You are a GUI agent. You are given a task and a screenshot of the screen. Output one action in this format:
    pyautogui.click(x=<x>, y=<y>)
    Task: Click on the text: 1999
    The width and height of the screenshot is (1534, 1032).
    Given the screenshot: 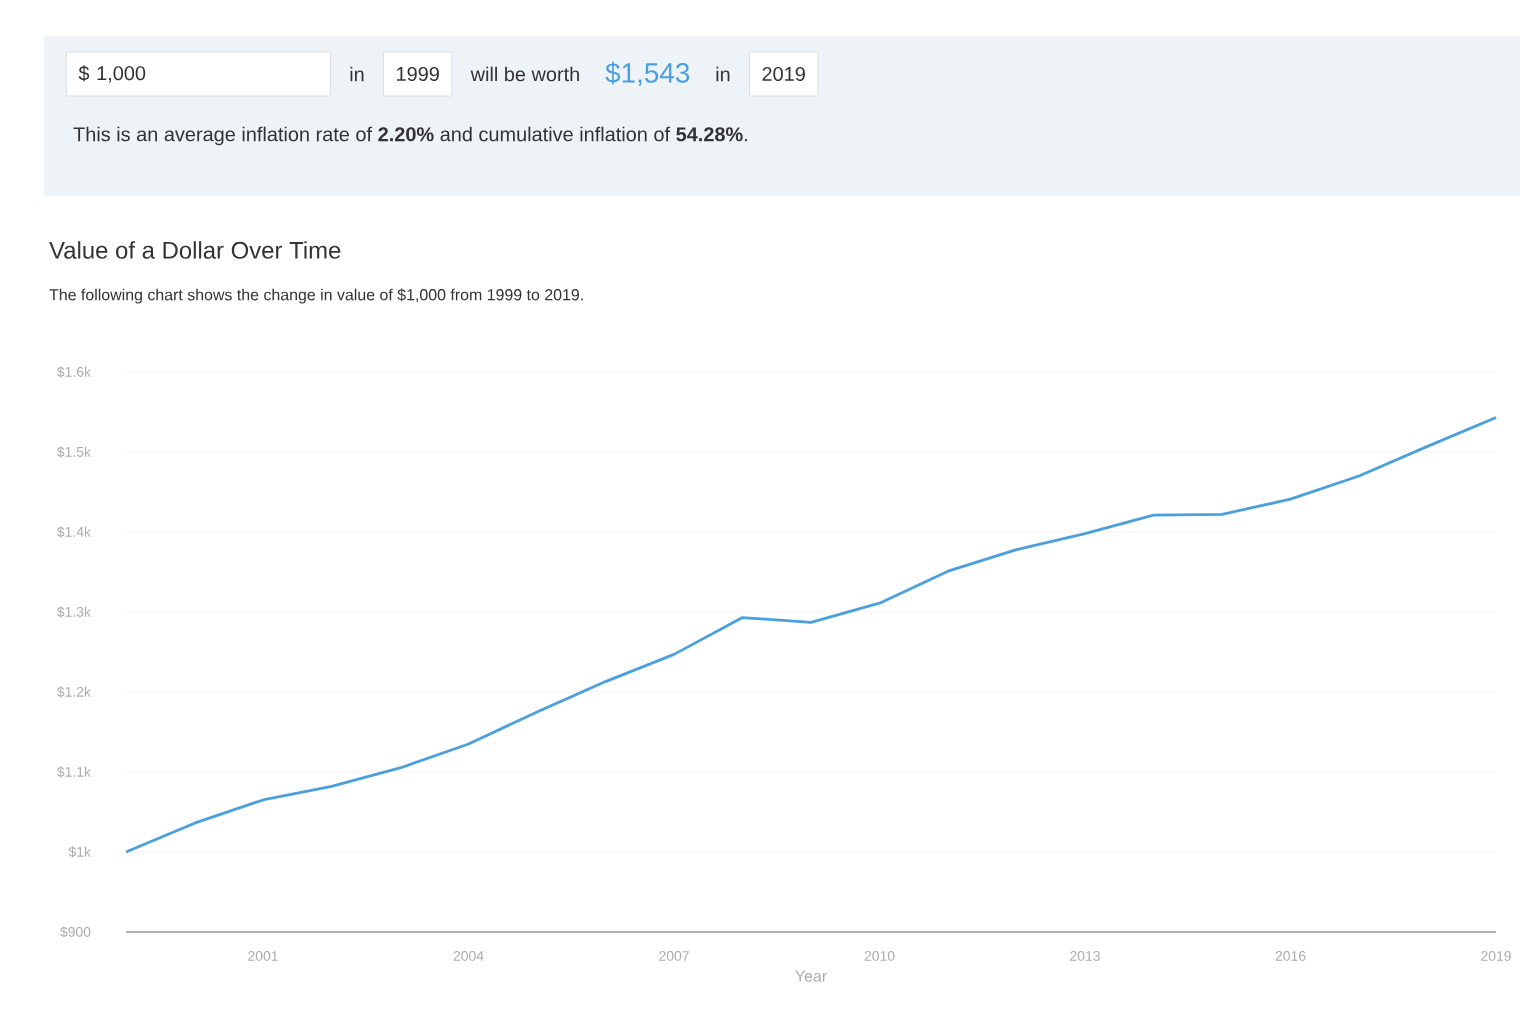 What is the action you would take?
    pyautogui.click(x=418, y=74)
    